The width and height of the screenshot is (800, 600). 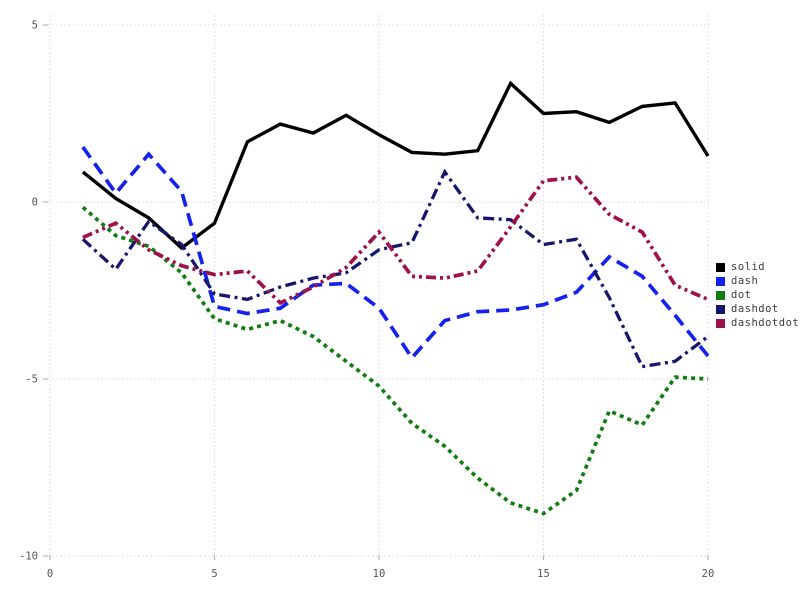 What do you see at coordinates (543, 574) in the screenshot?
I see `x-tick-label: 15` at bounding box center [543, 574].